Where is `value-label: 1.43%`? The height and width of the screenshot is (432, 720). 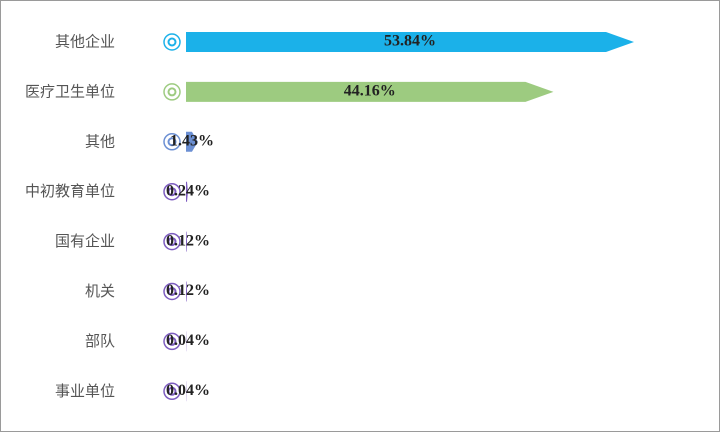 value-label: 1.43% is located at coordinates (192, 140).